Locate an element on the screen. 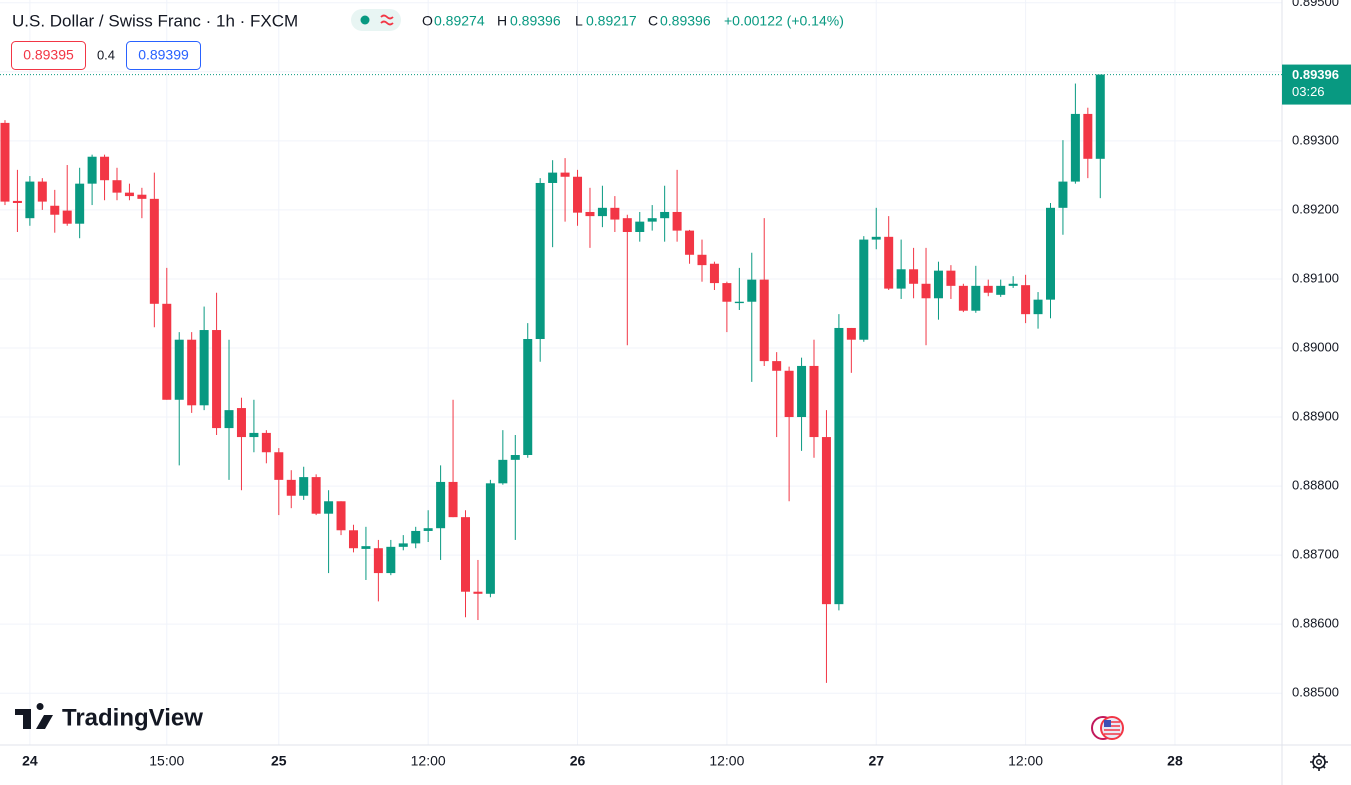  y-tick-label: 0.88600 is located at coordinates (1315, 623).